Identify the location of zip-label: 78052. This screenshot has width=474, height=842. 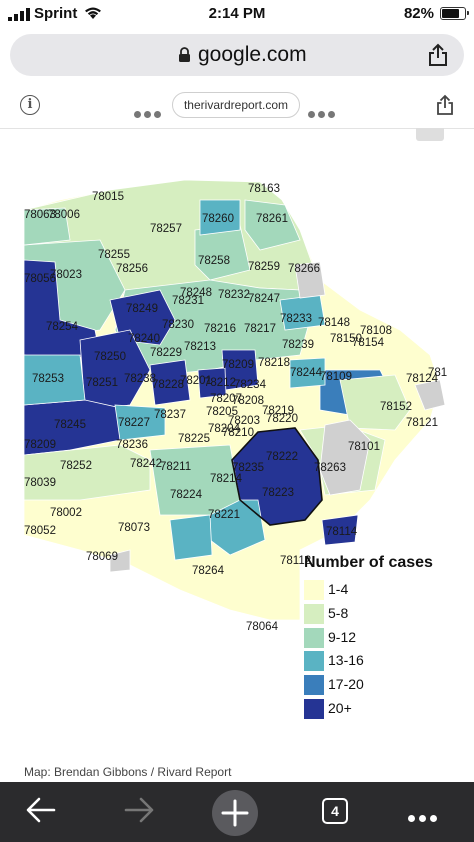
(40, 531).